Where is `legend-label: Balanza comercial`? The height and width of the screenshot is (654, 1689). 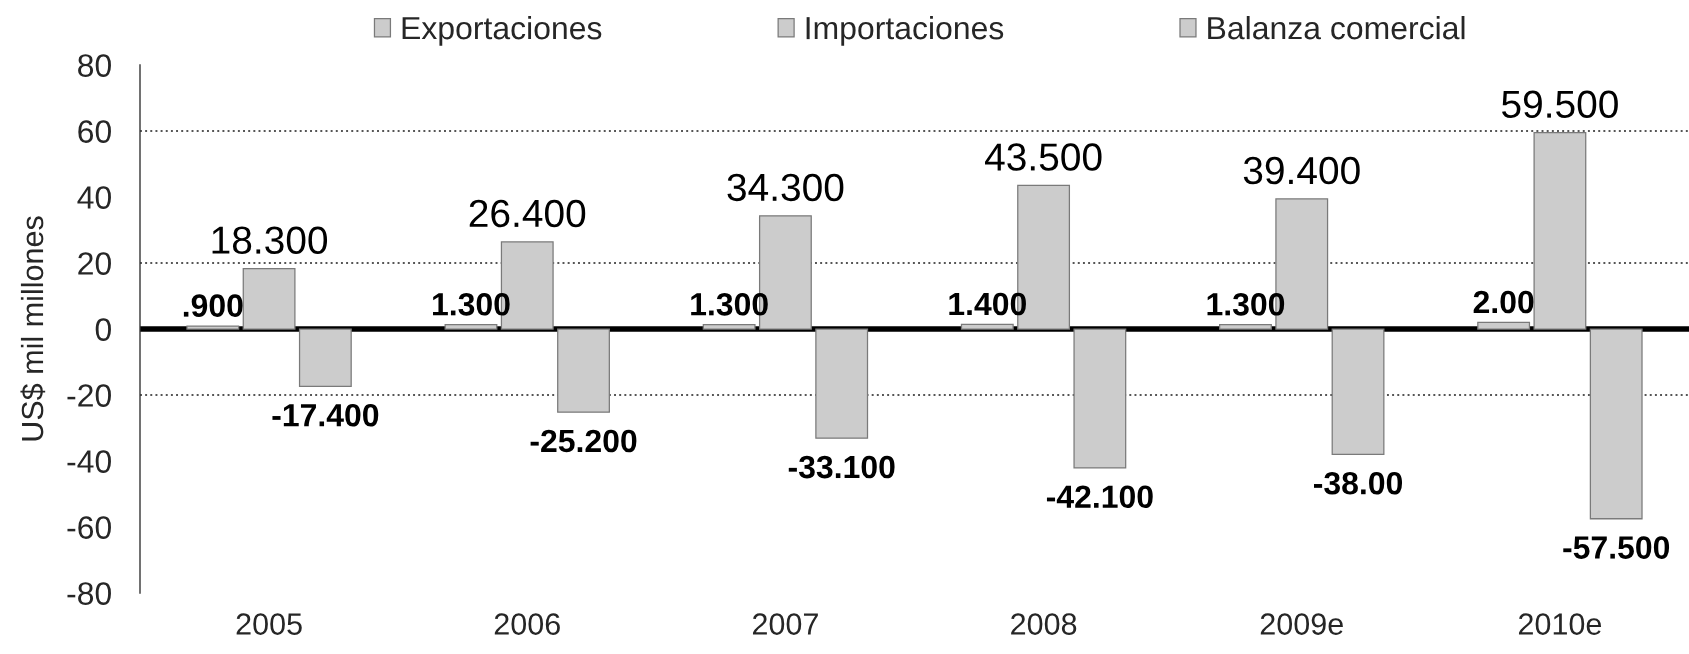
legend-label: Balanza comercial is located at coordinates (1336, 27).